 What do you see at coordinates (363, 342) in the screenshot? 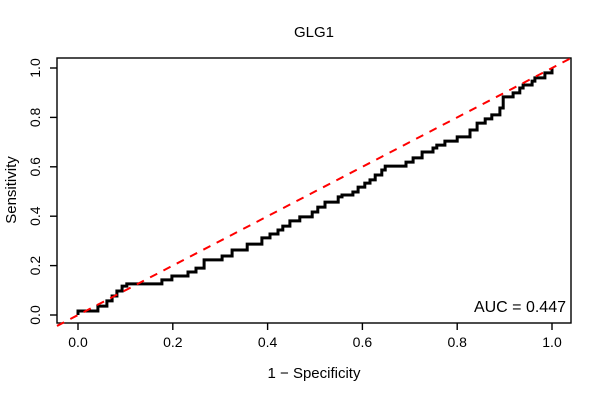
I see `x-tick-label: 0.6` at bounding box center [363, 342].